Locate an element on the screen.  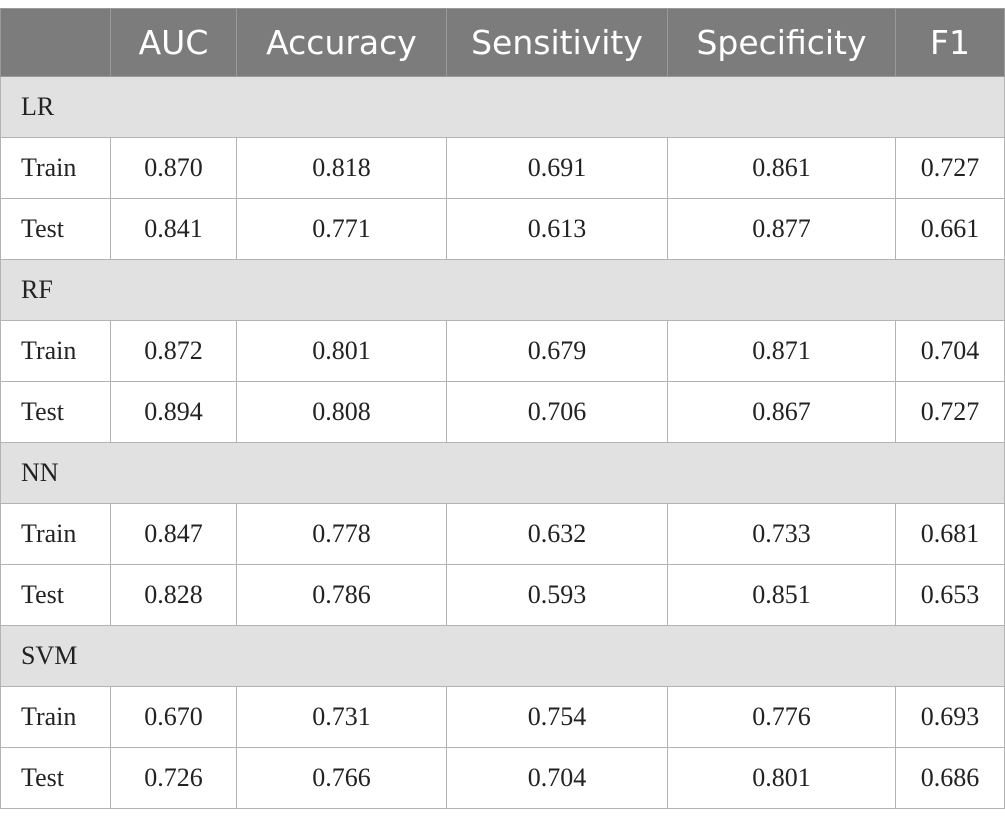
table-row: Test 0.828 0.786 0.593 0.851 0.653 is located at coordinates (502, 595).